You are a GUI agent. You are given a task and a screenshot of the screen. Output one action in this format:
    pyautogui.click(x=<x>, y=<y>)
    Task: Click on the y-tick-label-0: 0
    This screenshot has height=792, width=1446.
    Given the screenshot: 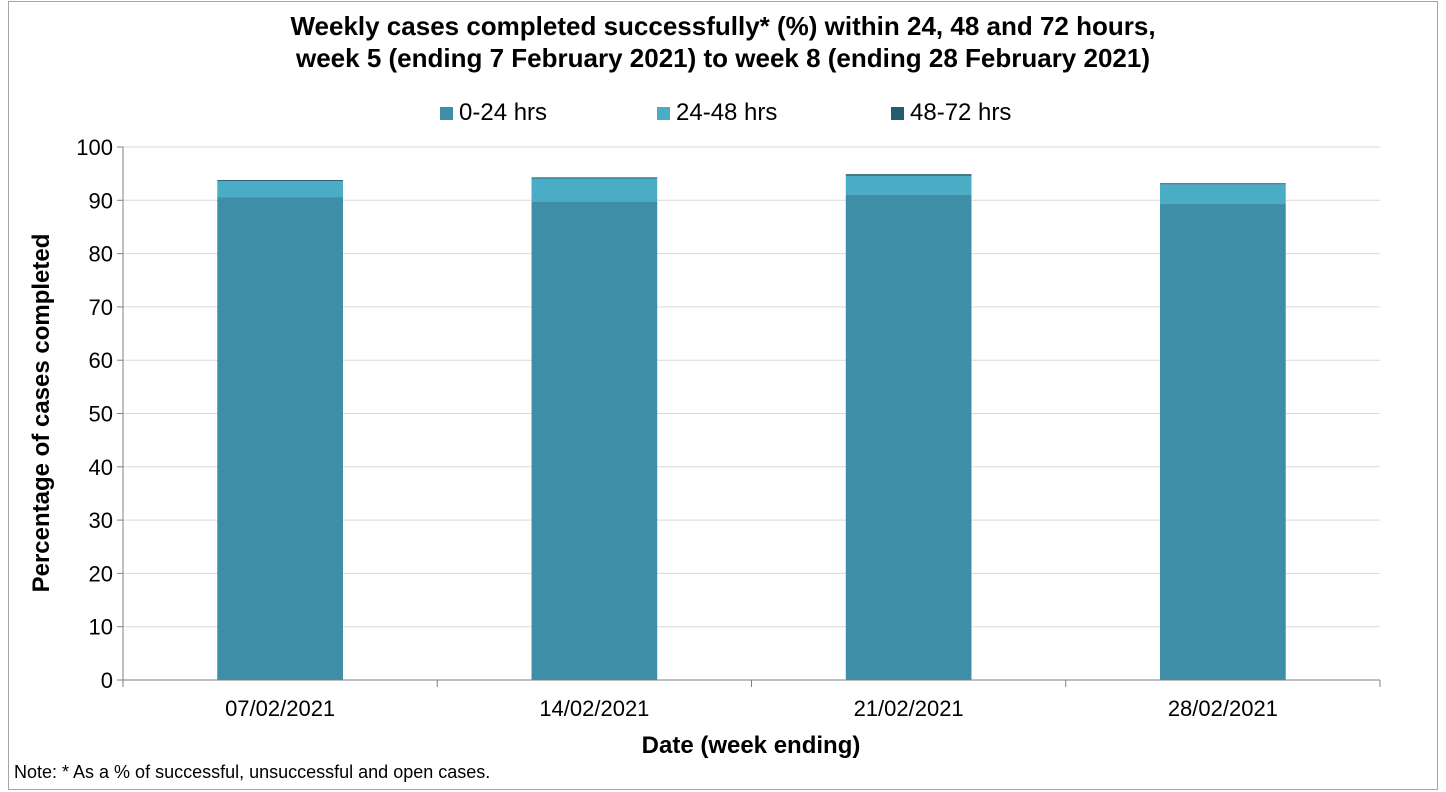 What is the action you would take?
    pyautogui.click(x=107, y=680)
    